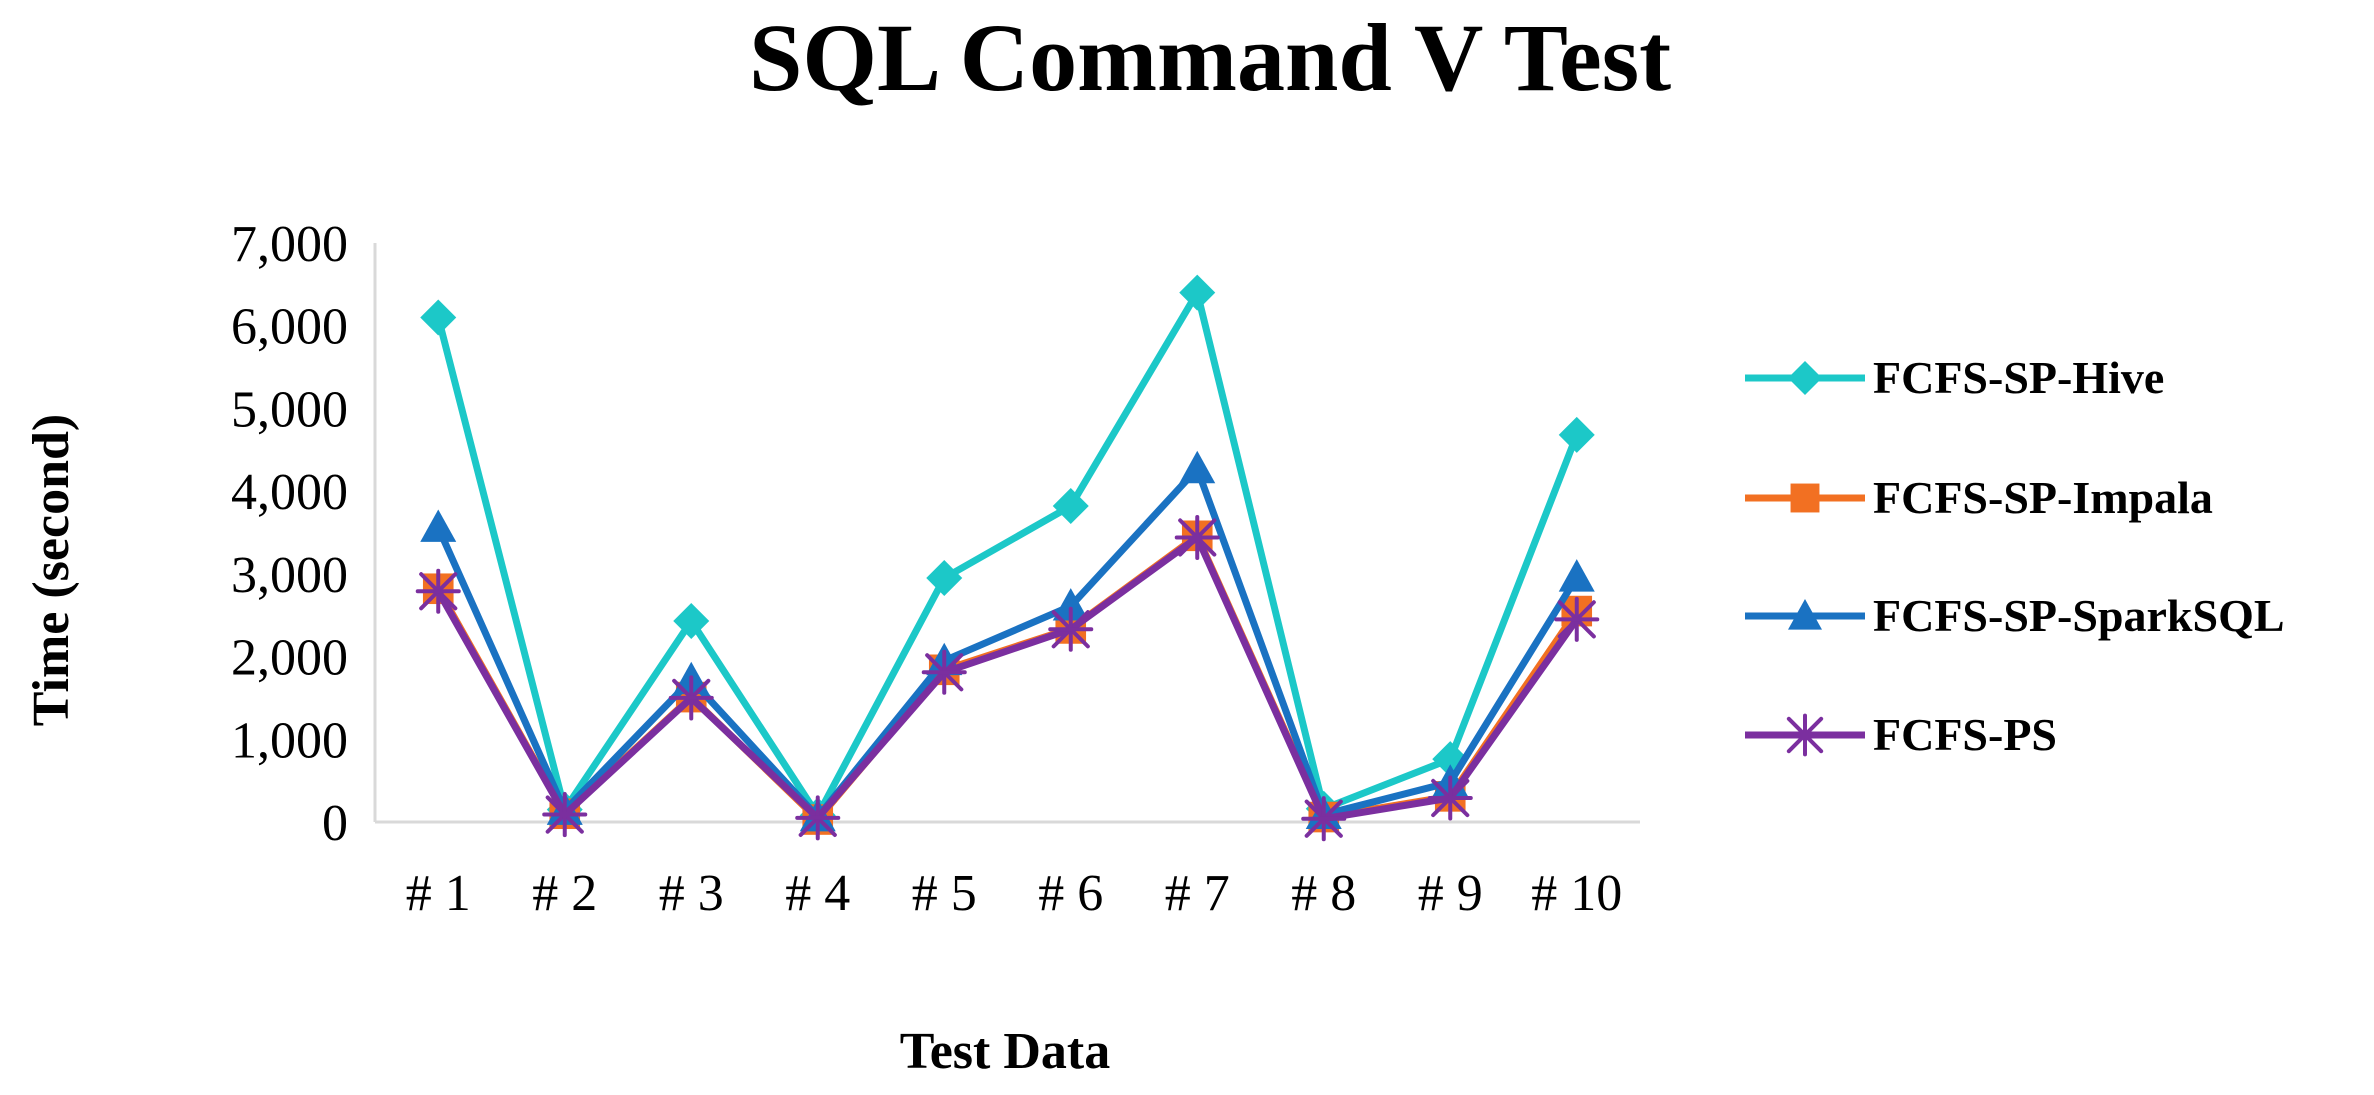 Image resolution: width=2374 pixels, height=1095 pixels. What do you see at coordinates (335, 823) in the screenshot?
I see `y-tick-label: 0` at bounding box center [335, 823].